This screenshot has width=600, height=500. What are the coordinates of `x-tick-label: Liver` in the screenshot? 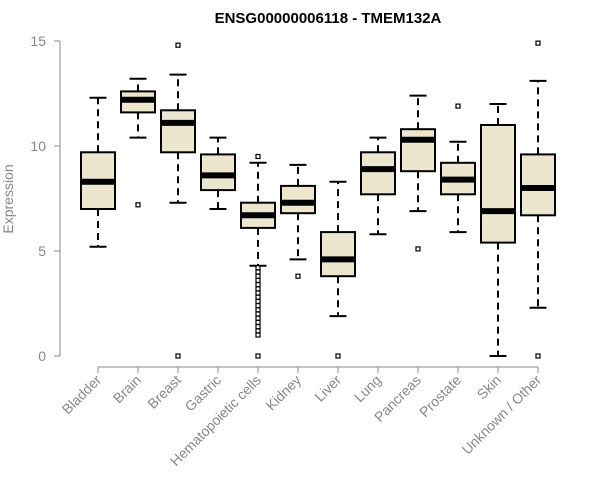 It's located at (327, 388).